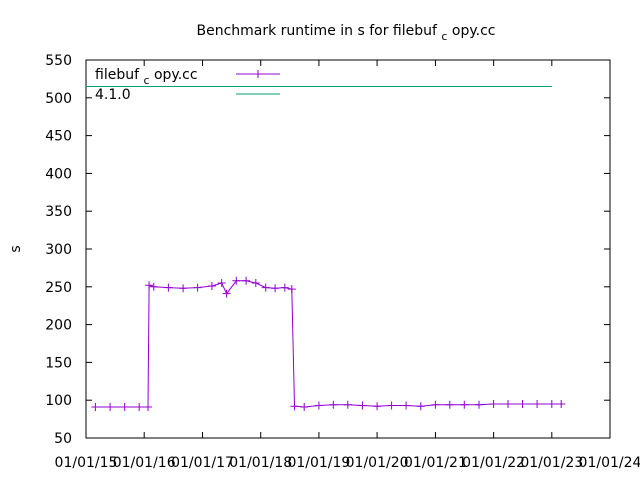 Image resolution: width=640 pixels, height=480 pixels. What do you see at coordinates (117, 75) in the screenshot?
I see `legend-label-series-1-main: filebuf` at bounding box center [117, 75].